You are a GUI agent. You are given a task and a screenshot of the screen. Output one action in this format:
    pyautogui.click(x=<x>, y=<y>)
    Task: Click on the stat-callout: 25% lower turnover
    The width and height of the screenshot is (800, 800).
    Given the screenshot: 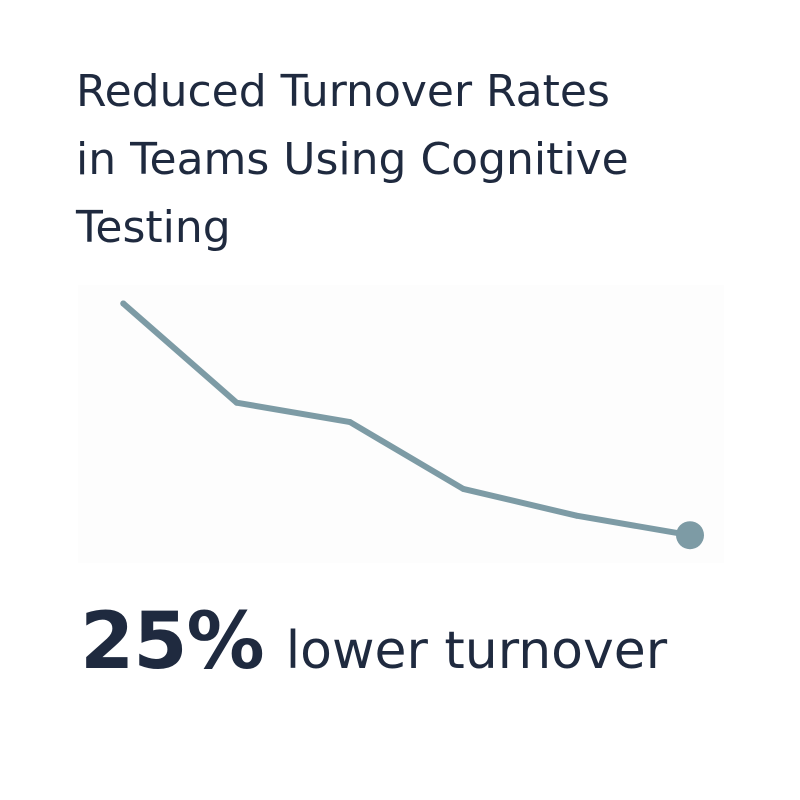 What is the action you would take?
    pyautogui.click(x=373, y=647)
    